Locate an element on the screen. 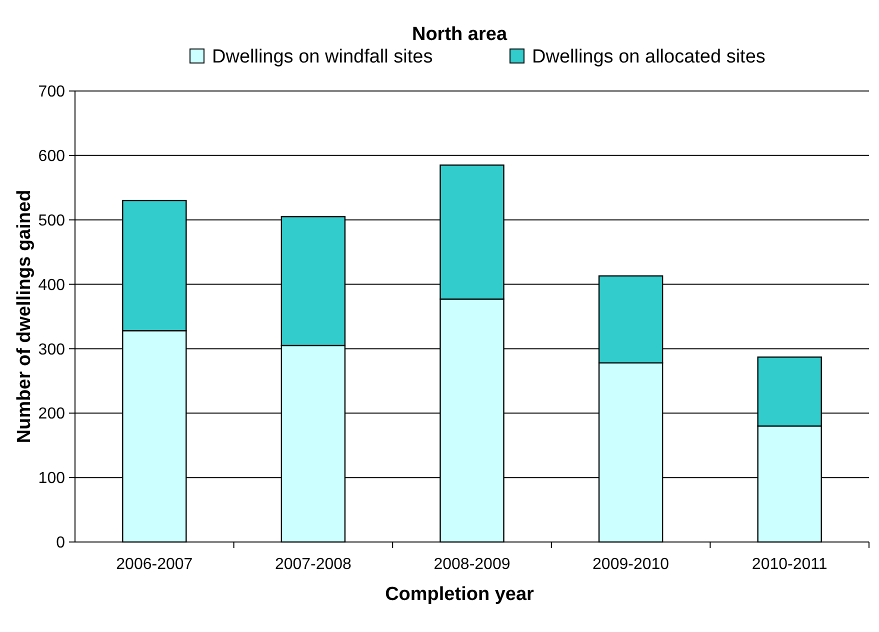 The width and height of the screenshot is (879, 632). y-tick-label: 200 is located at coordinates (52, 414).